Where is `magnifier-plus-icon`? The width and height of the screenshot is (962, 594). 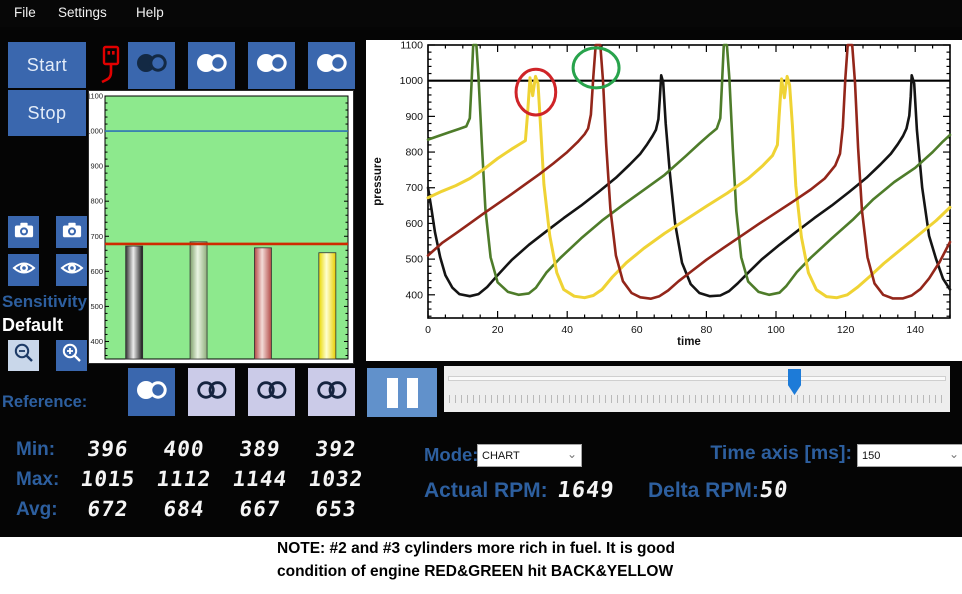
magnifier-plus-icon is located at coordinates (72, 355).